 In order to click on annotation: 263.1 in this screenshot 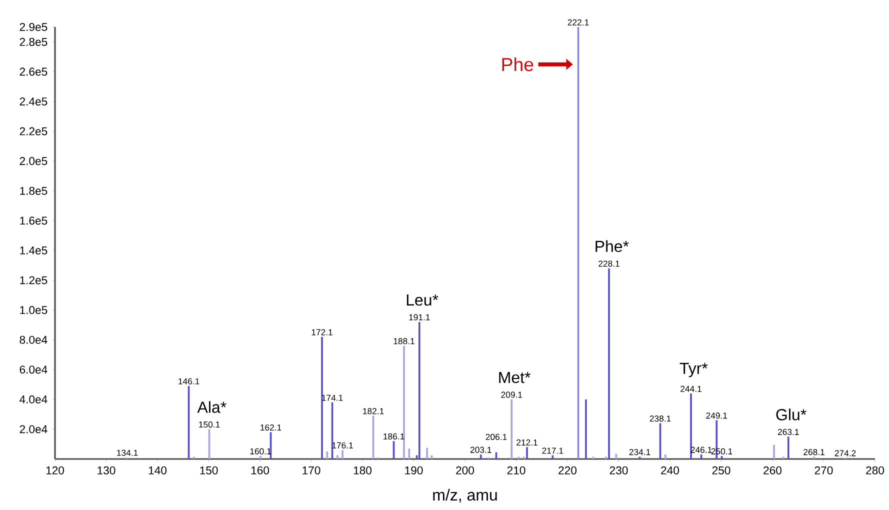, I will do `click(788, 432)`.